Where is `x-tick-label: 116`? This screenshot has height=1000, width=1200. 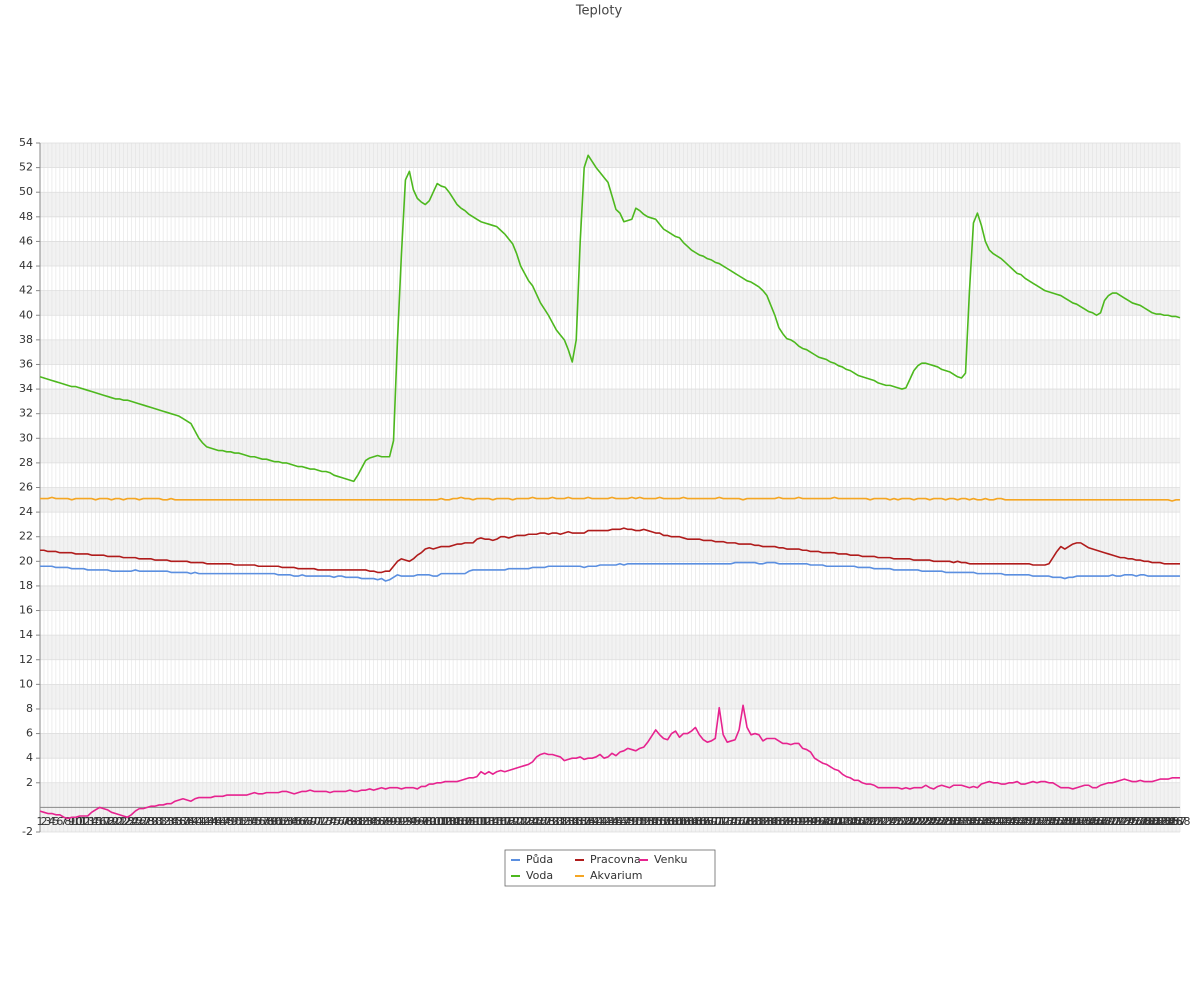 x-tick-label: 116 is located at coordinates (496, 821).